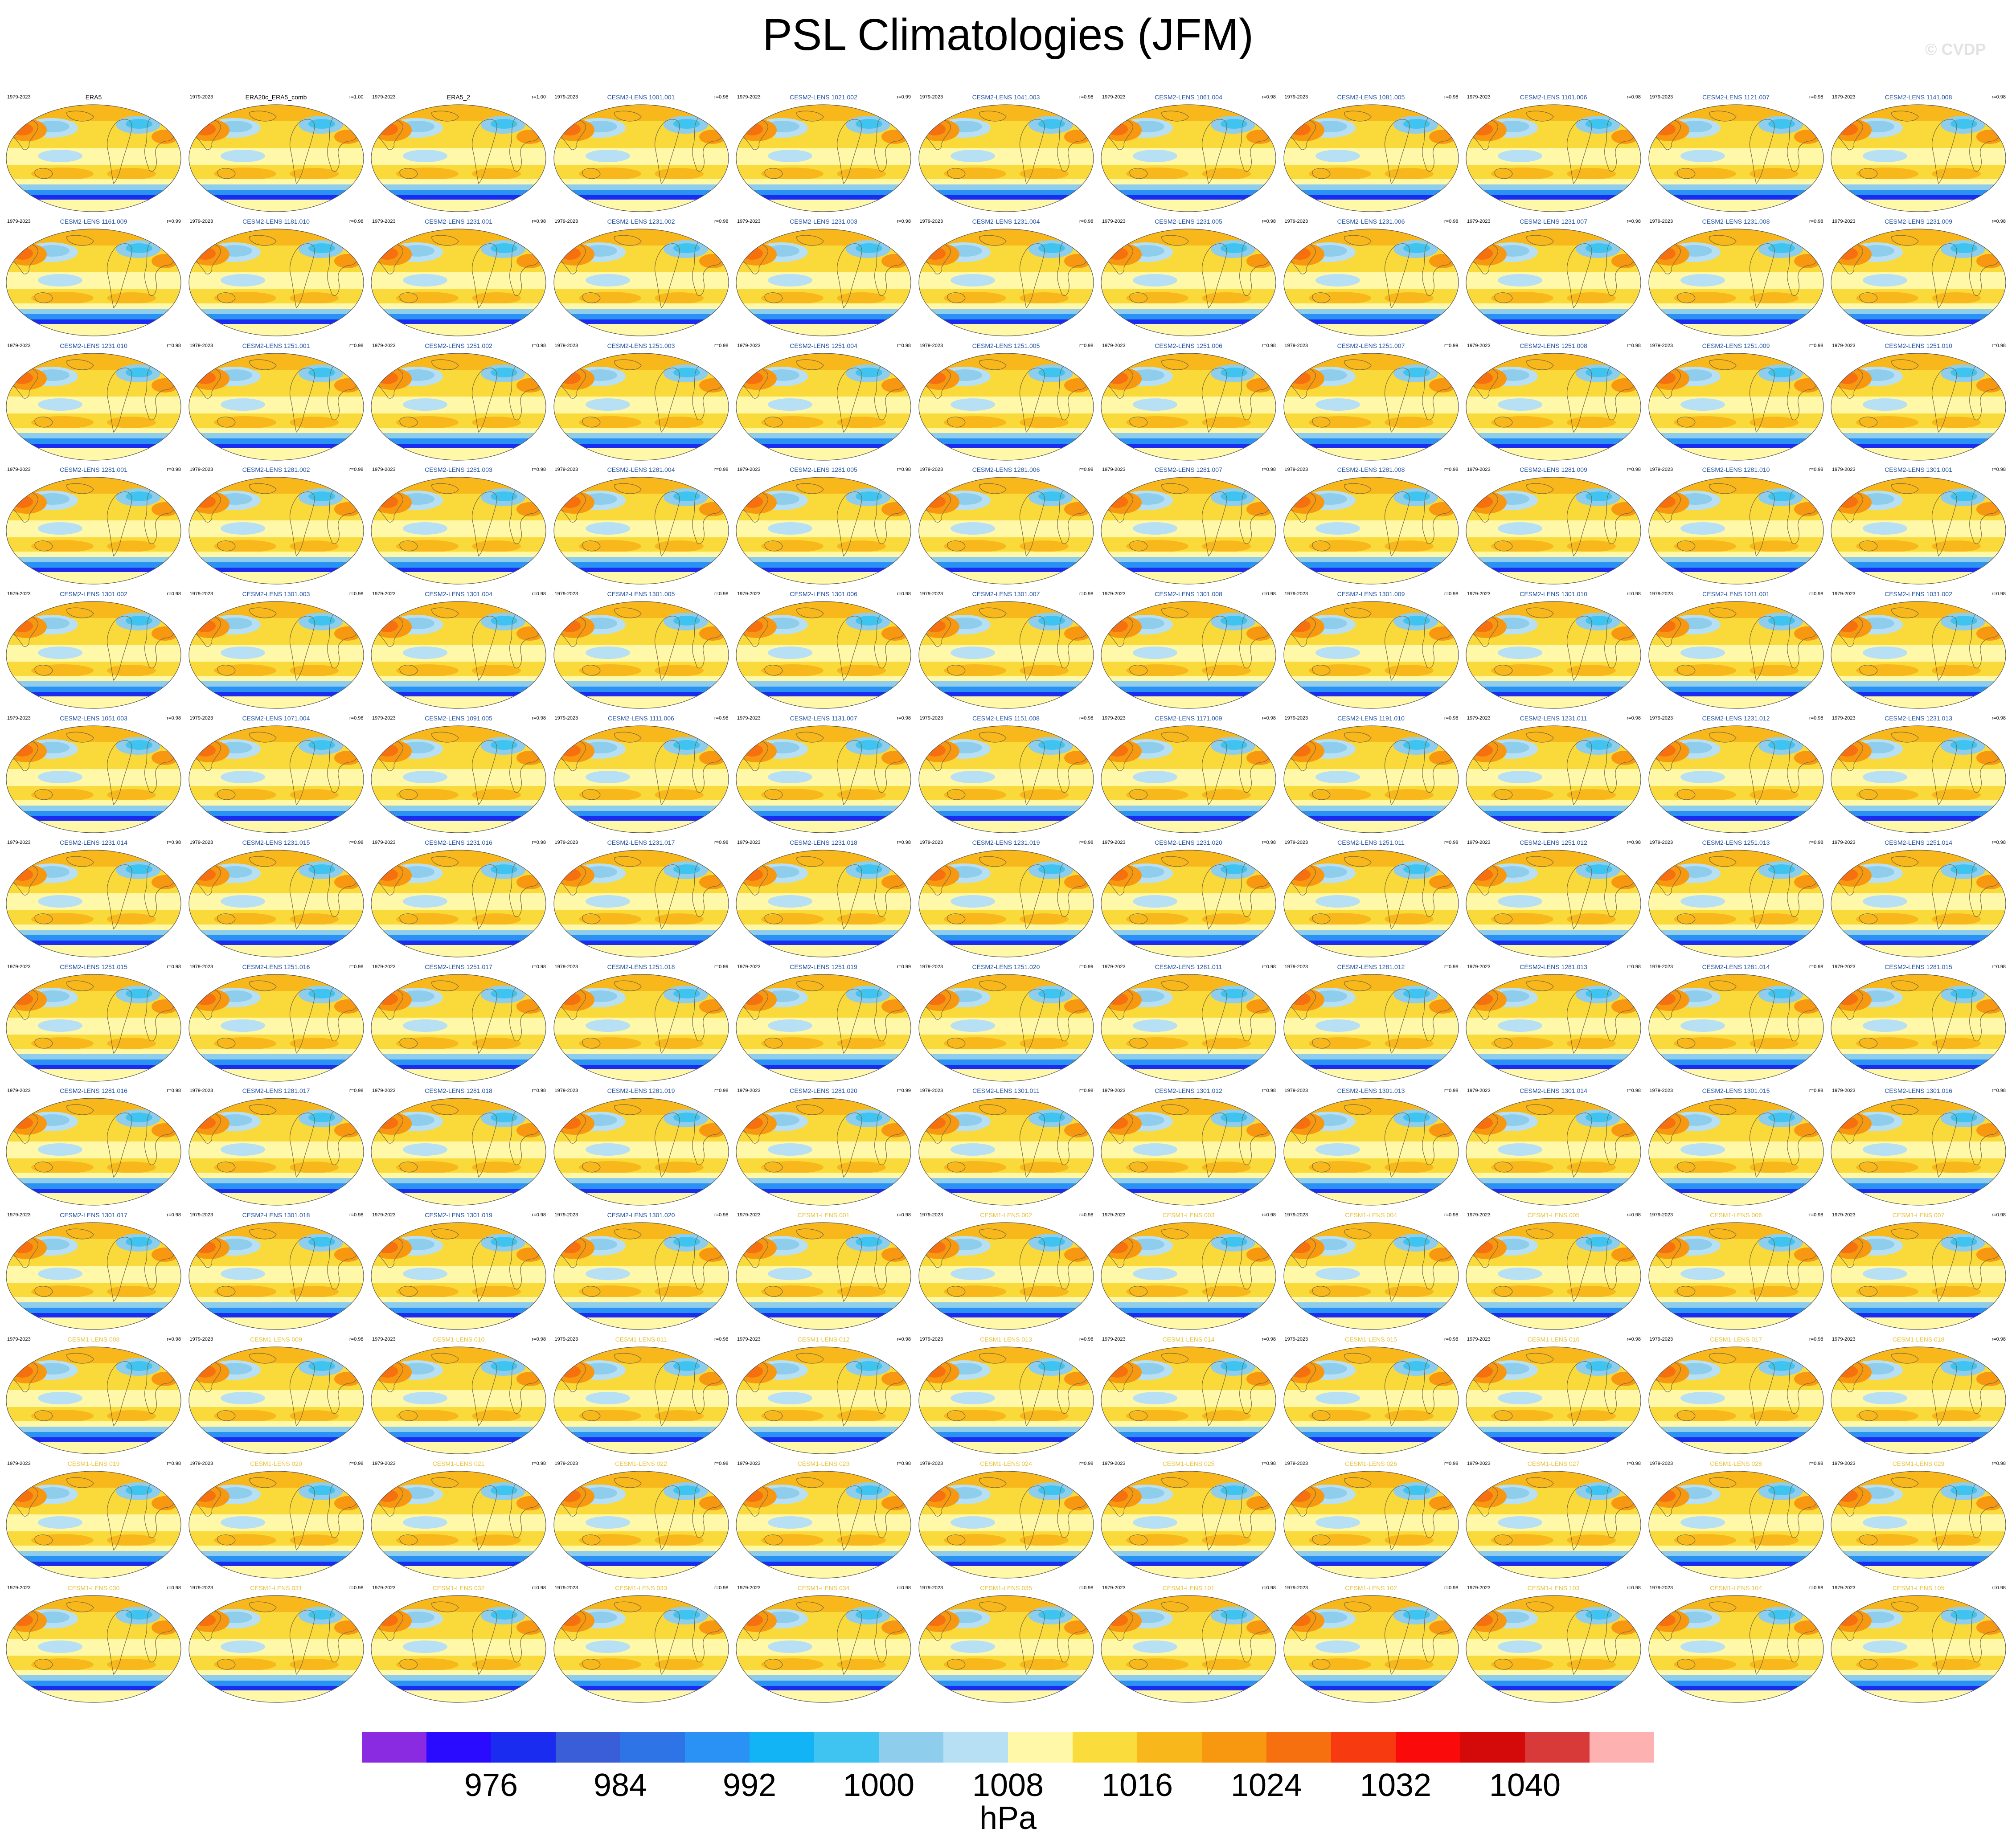 Image resolution: width=2016 pixels, height=1845 pixels. What do you see at coordinates (641, 1271) in the screenshot?
I see `map-panel-102: 1979-2023 CESM2-LENS 1301.020 r=0.98` at bounding box center [641, 1271].